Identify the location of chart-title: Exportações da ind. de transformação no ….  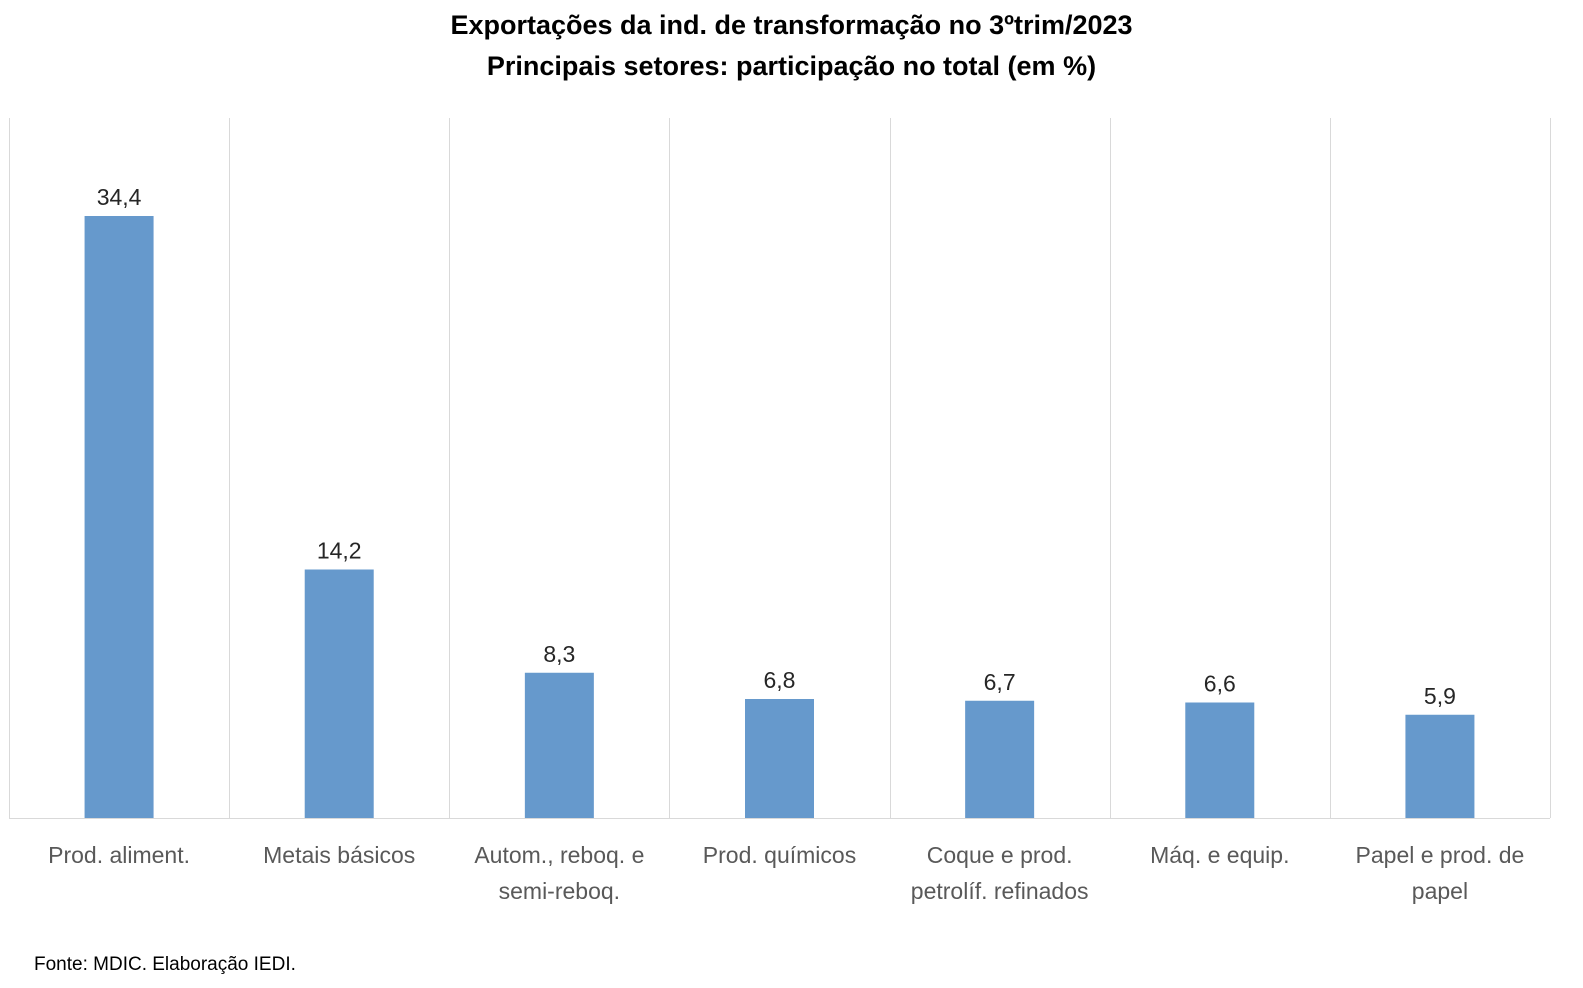
(791, 25).